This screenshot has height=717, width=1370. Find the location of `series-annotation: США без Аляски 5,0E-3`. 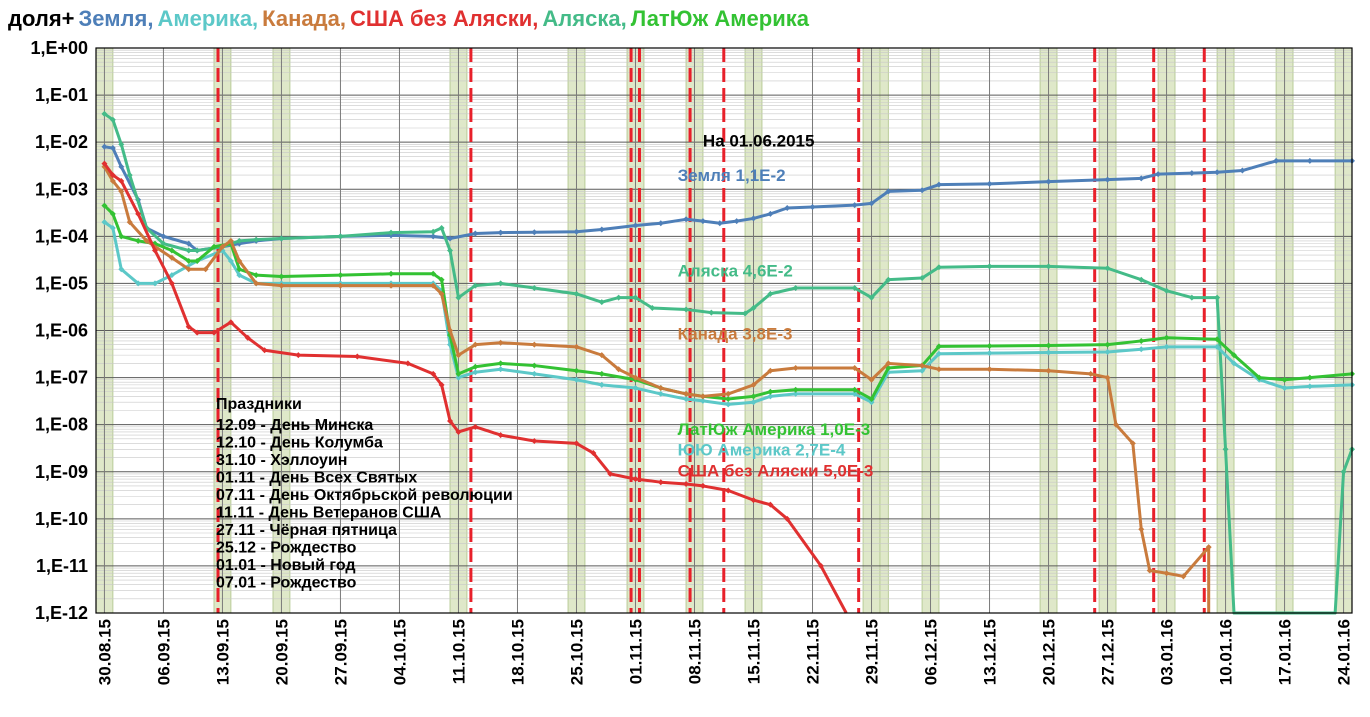

series-annotation: США без Аляски 5,0E-3 is located at coordinates (776, 470).